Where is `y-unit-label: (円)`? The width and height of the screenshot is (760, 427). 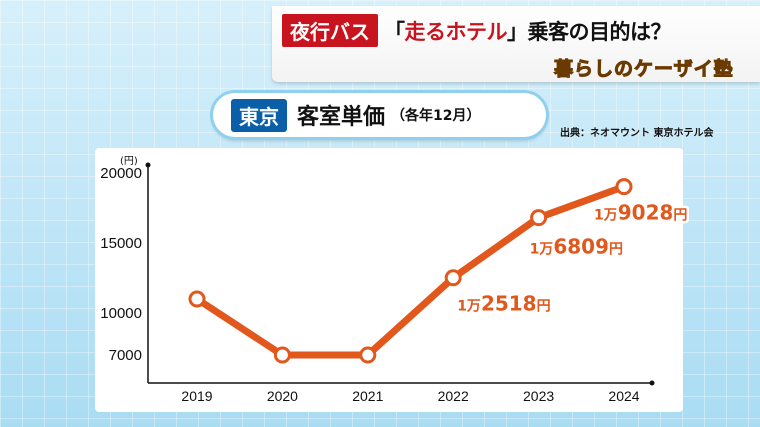 y-unit-label: (円) is located at coordinates (129, 161).